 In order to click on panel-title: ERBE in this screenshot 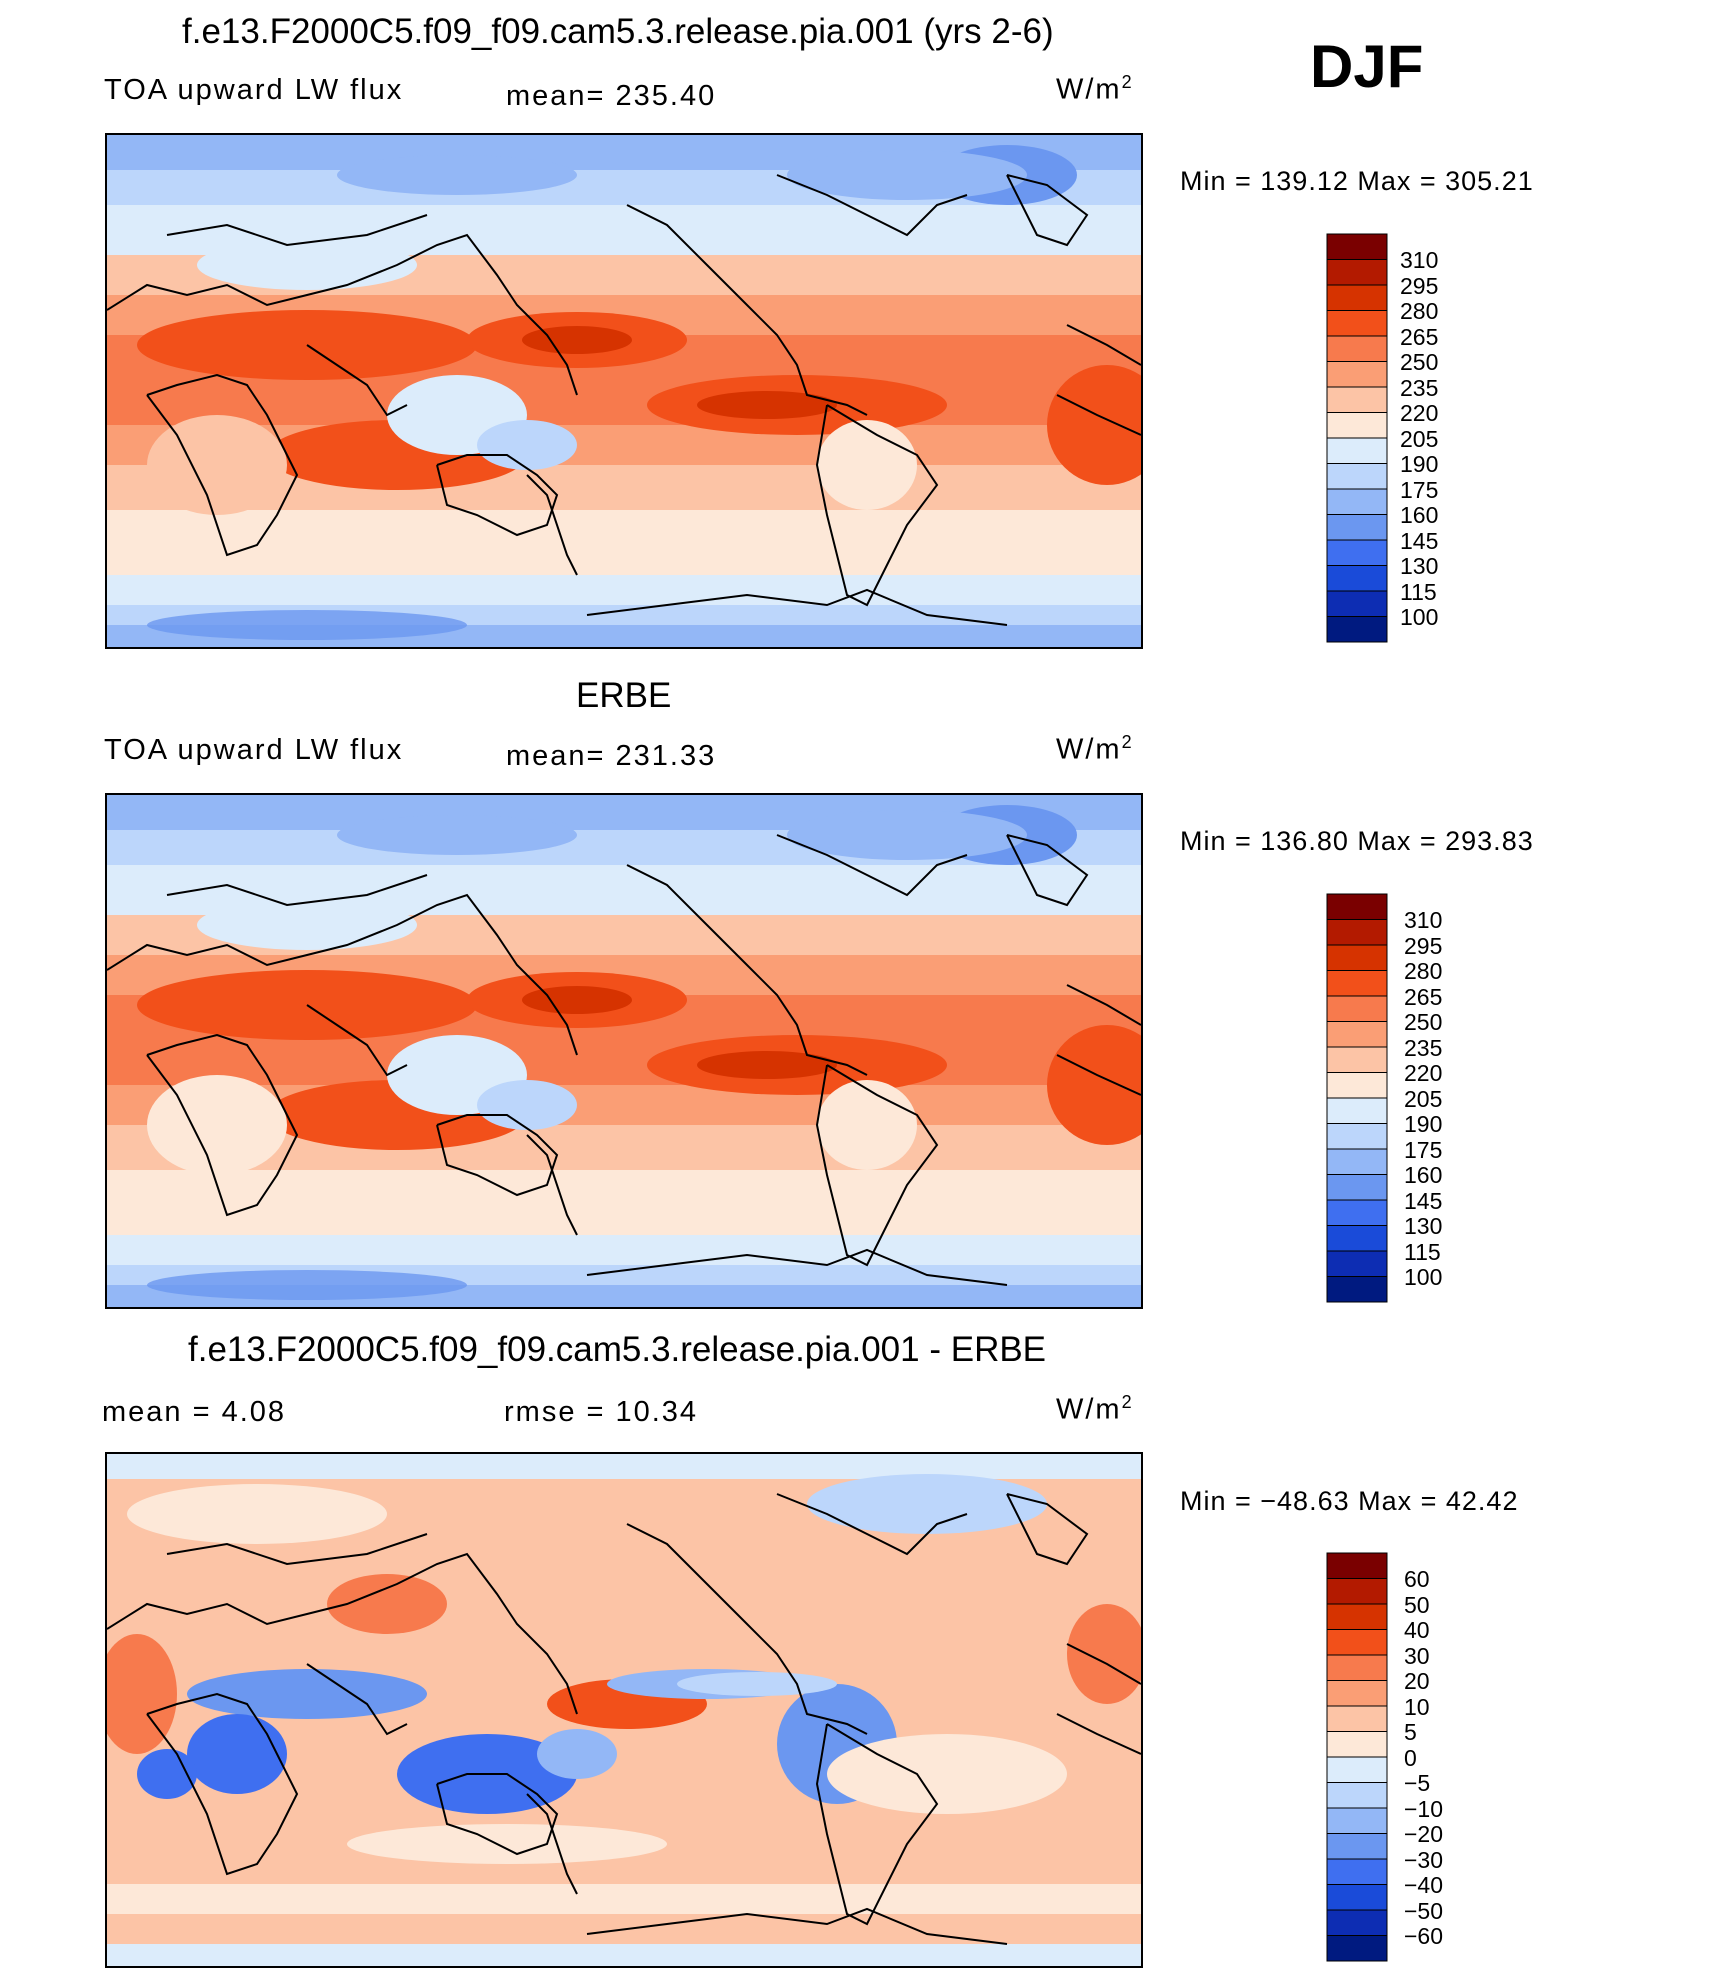, I will do `click(624, 695)`.